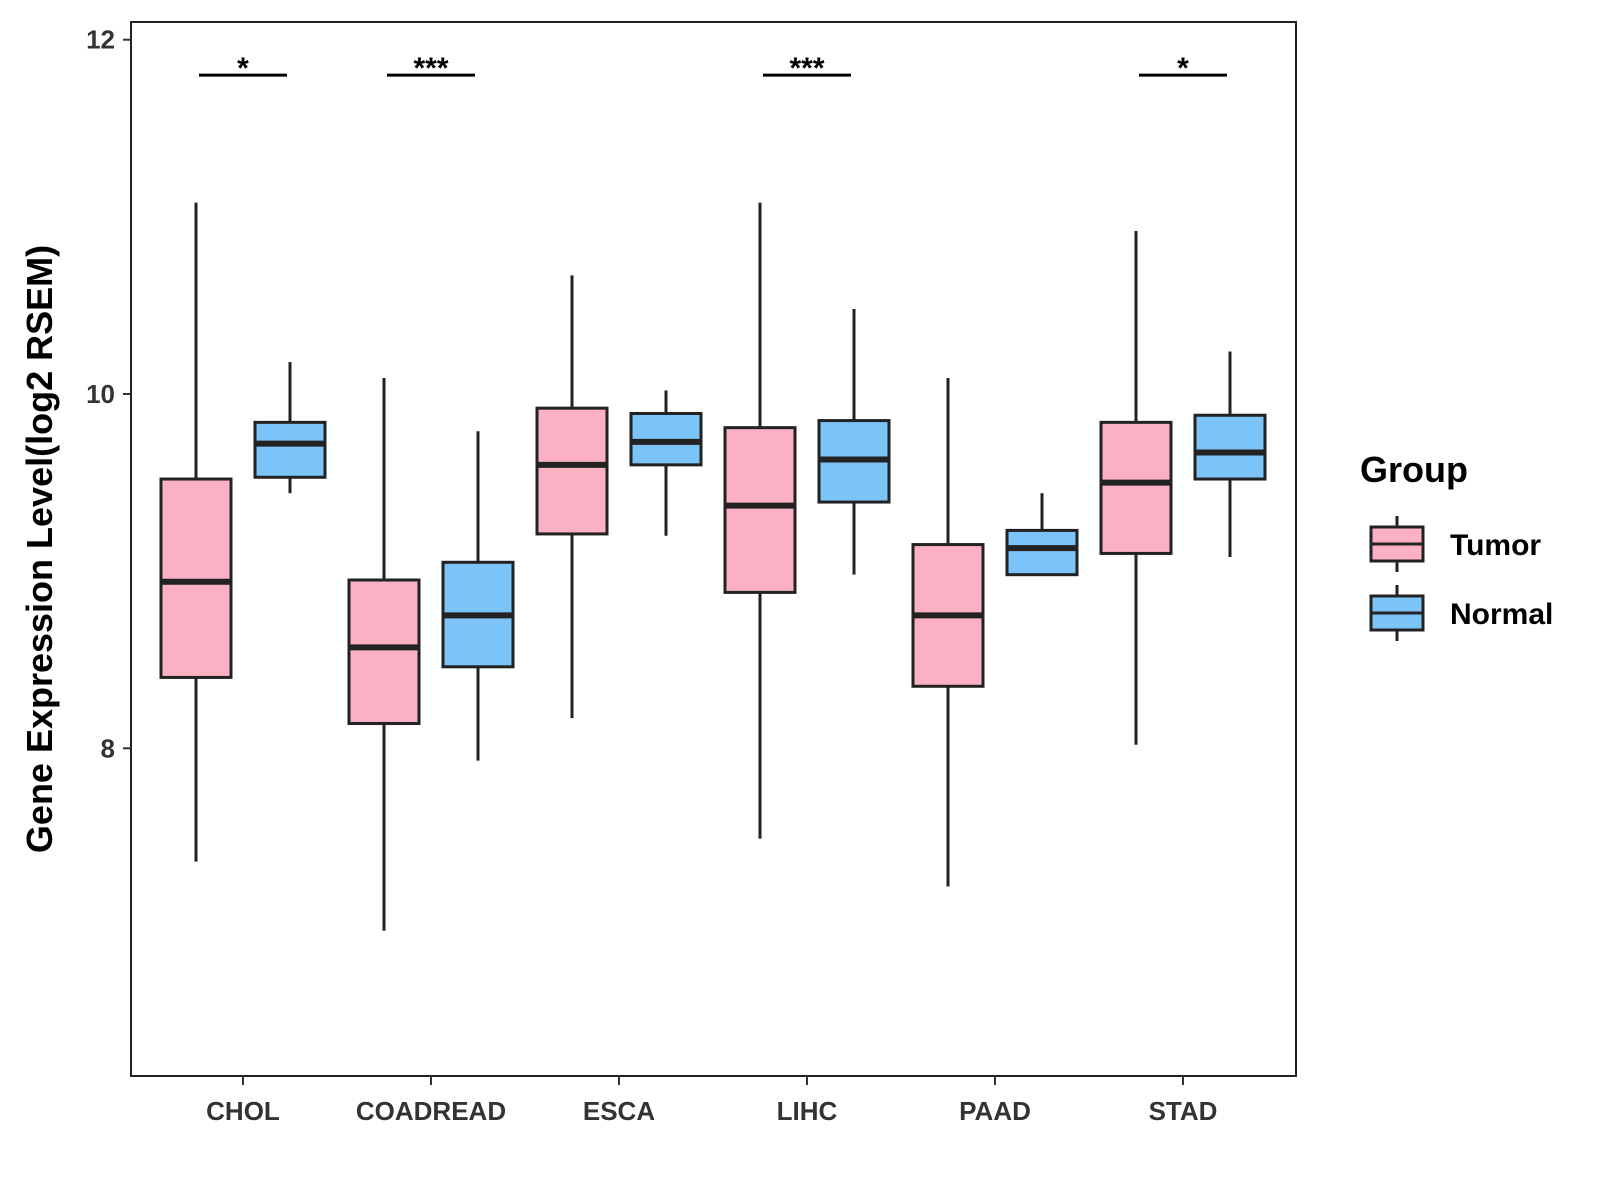 The image size is (1600, 1200). I want to click on significance-label-coadread: ***, so click(430, 68).